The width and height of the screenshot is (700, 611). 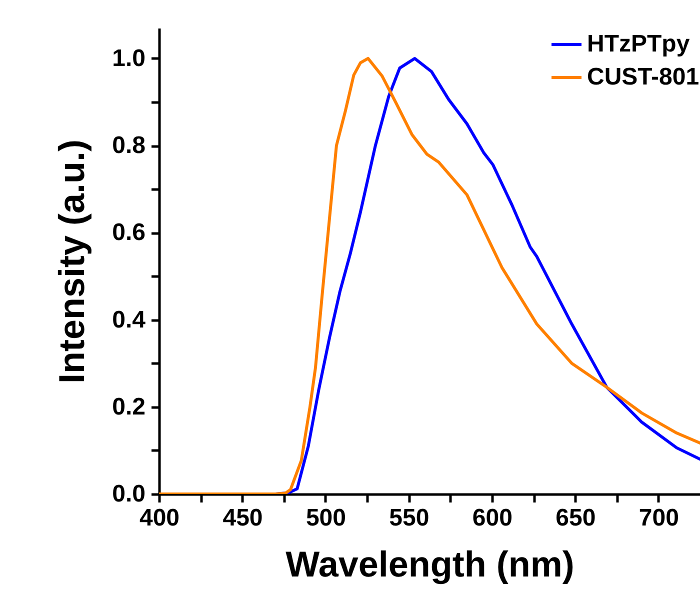 I want to click on y-tick-label: 0.6, so click(x=129, y=232).